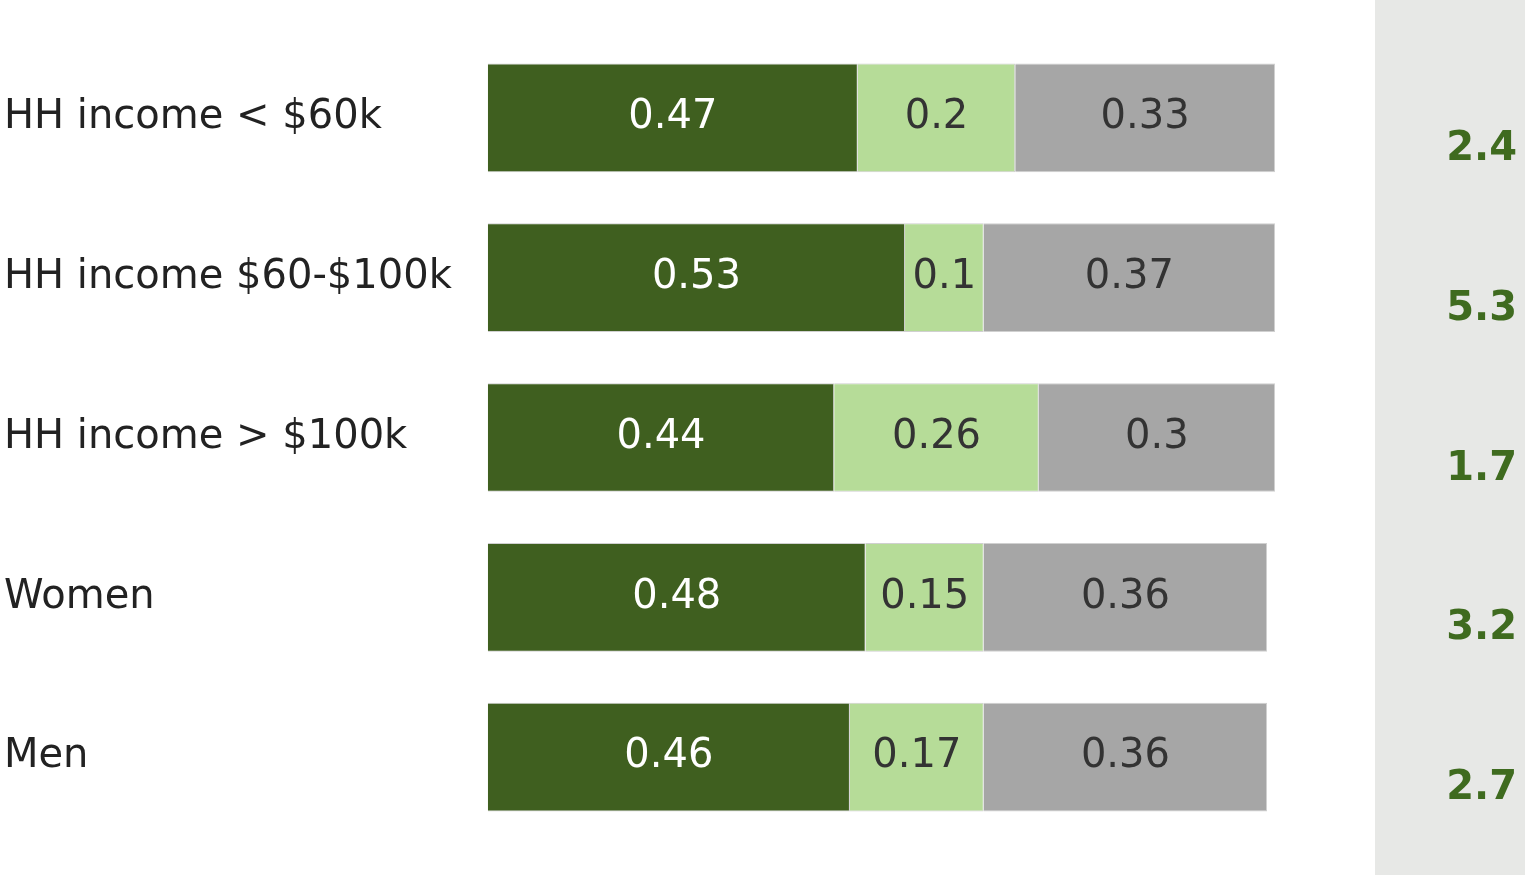 The height and width of the screenshot is (875, 1525). Describe the element at coordinates (1481, 465) in the screenshot. I see `text: 1.7` at that location.